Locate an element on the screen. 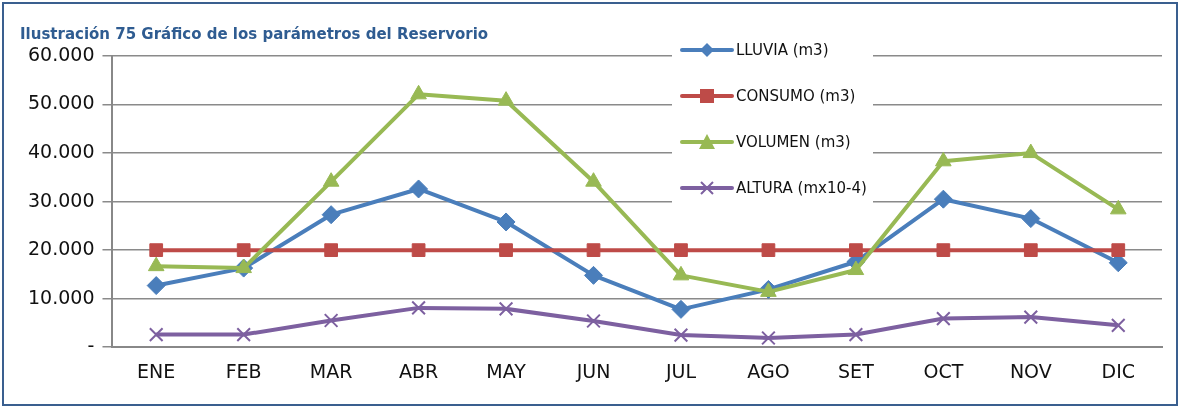 The image size is (1180, 406). legend-label: VOLUMEN (m3) is located at coordinates (793, 142).